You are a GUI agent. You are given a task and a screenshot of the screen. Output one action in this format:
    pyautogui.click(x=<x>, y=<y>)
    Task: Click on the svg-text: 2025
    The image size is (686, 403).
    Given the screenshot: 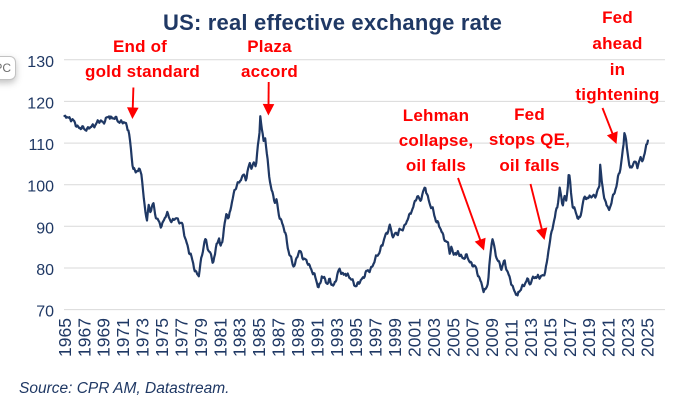 What is the action you would take?
    pyautogui.click(x=648, y=337)
    